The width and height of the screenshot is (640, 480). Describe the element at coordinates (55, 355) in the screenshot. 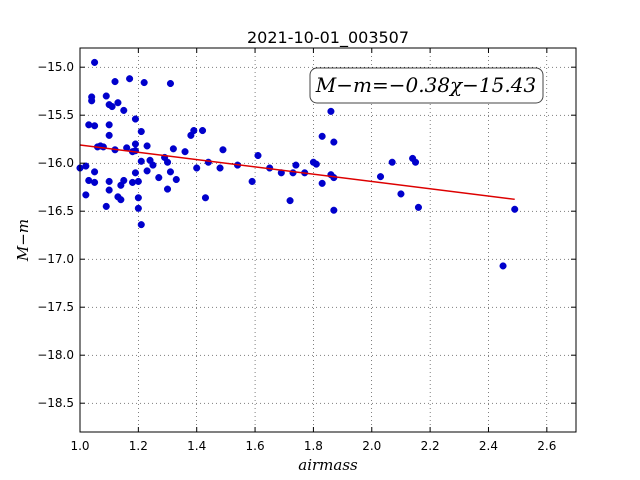

I see `y-tick-label: −18.0` at that location.